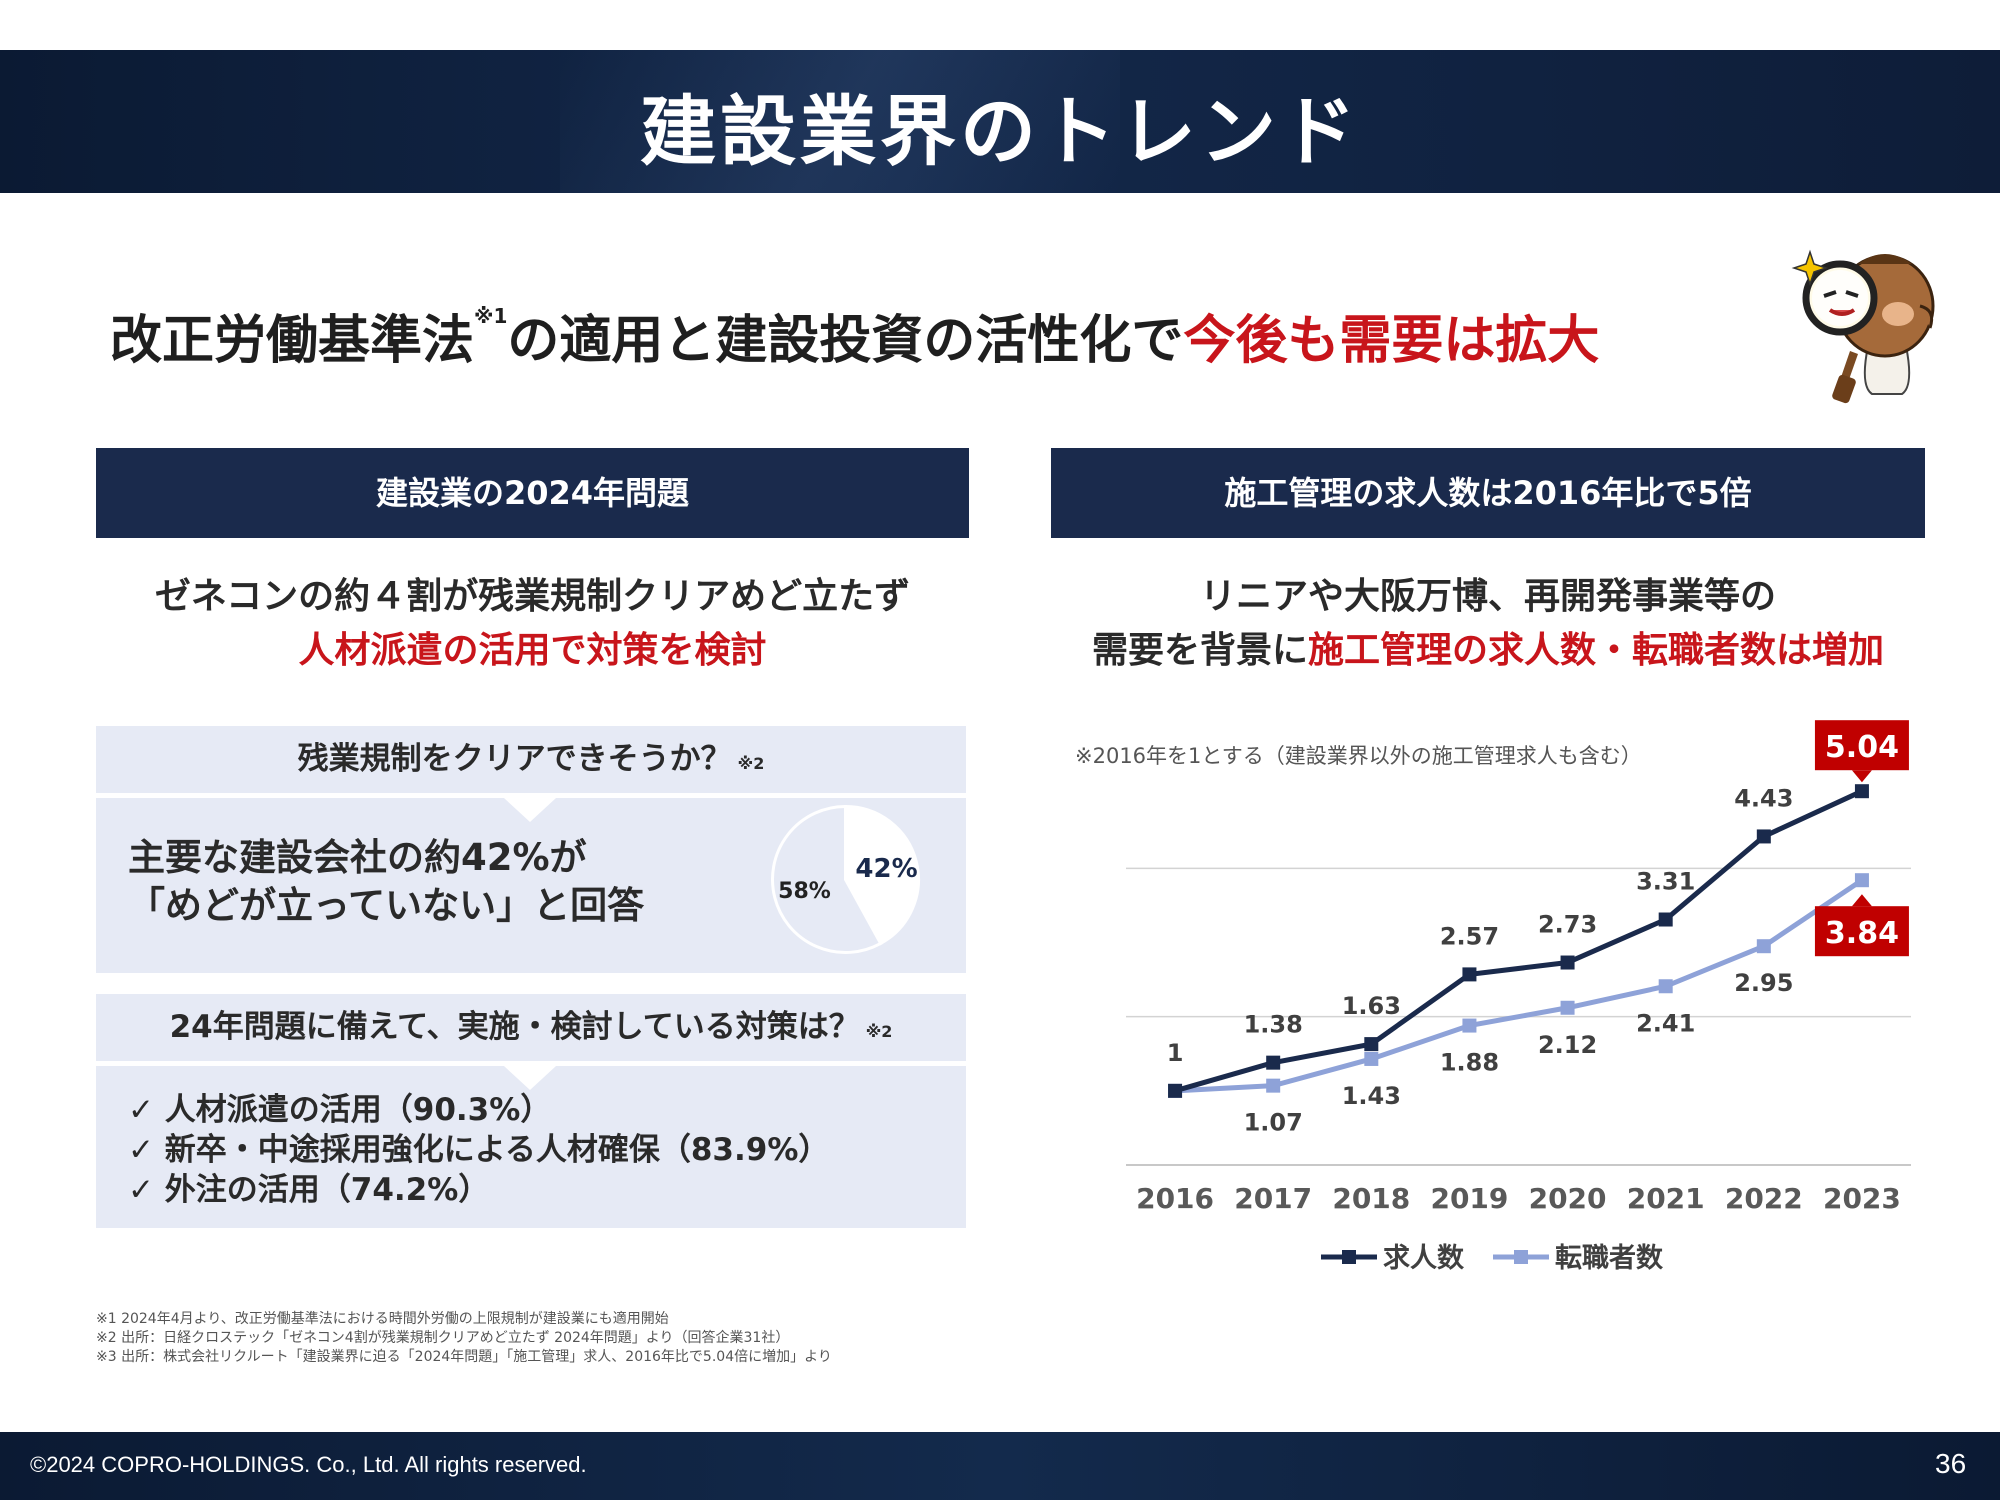  I want to click on highlight-label: 3.84, so click(1861, 925).